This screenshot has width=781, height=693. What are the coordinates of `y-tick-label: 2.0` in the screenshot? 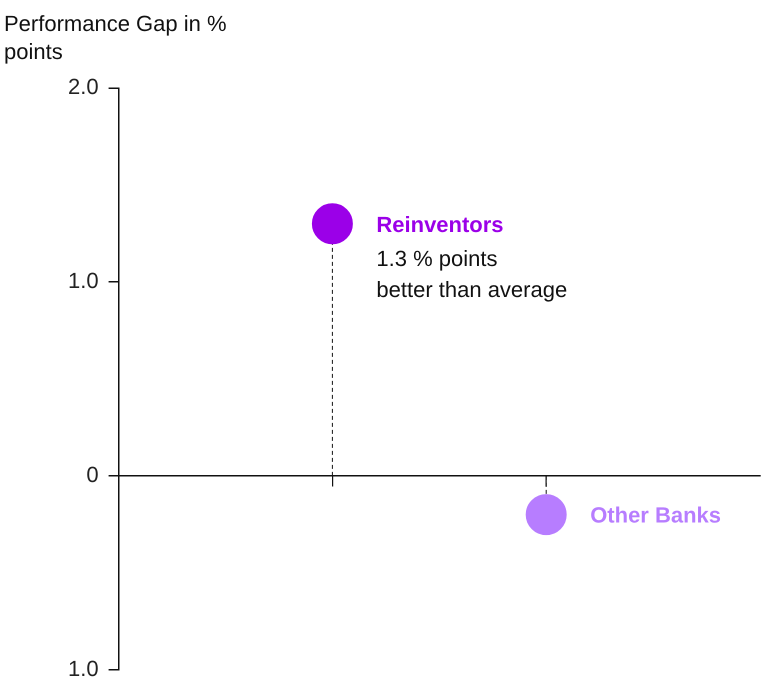 It's located at (83, 87).